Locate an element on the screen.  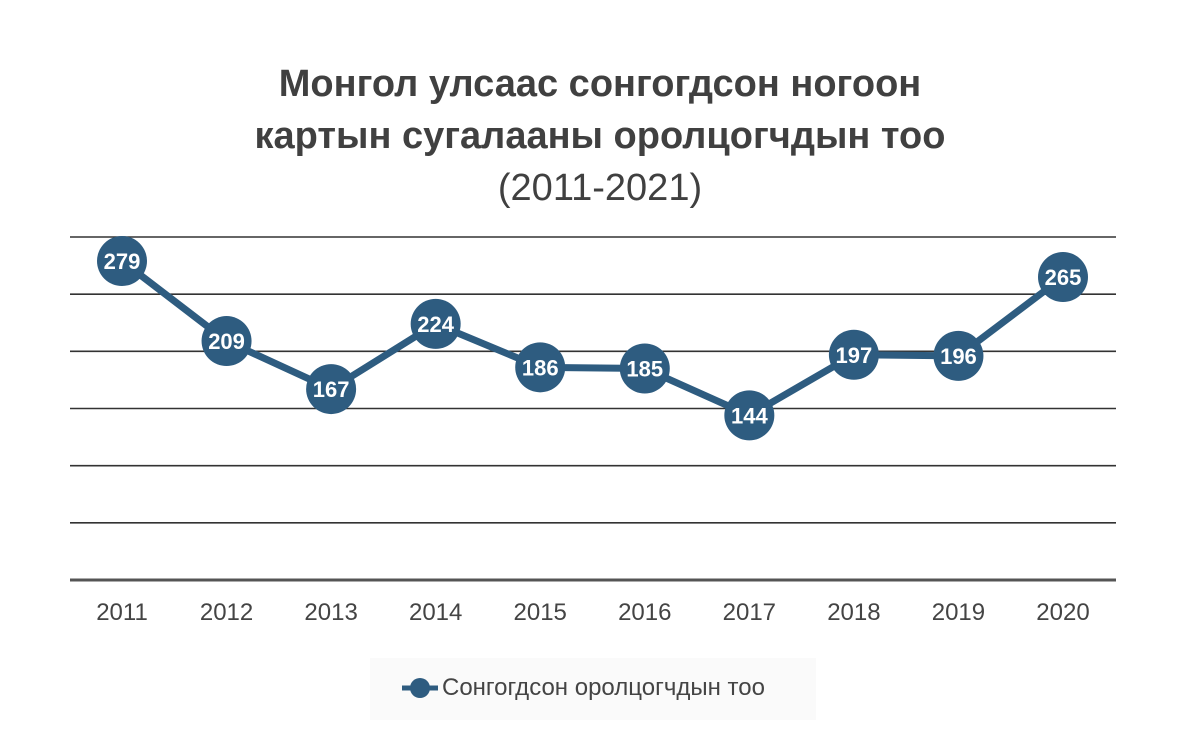
x-tick-label: 2015 is located at coordinates (540, 612).